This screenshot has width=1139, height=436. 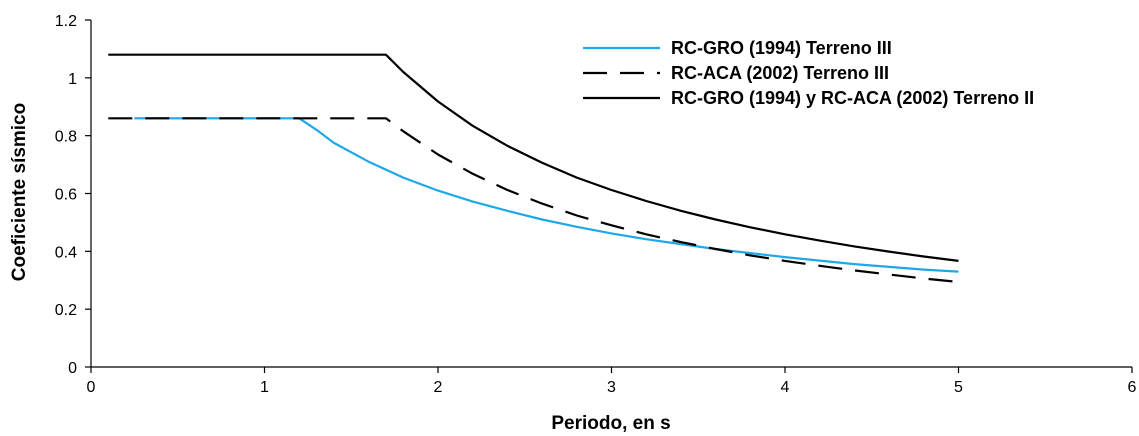 What do you see at coordinates (785, 387) in the screenshot?
I see `x-tick-label: 4` at bounding box center [785, 387].